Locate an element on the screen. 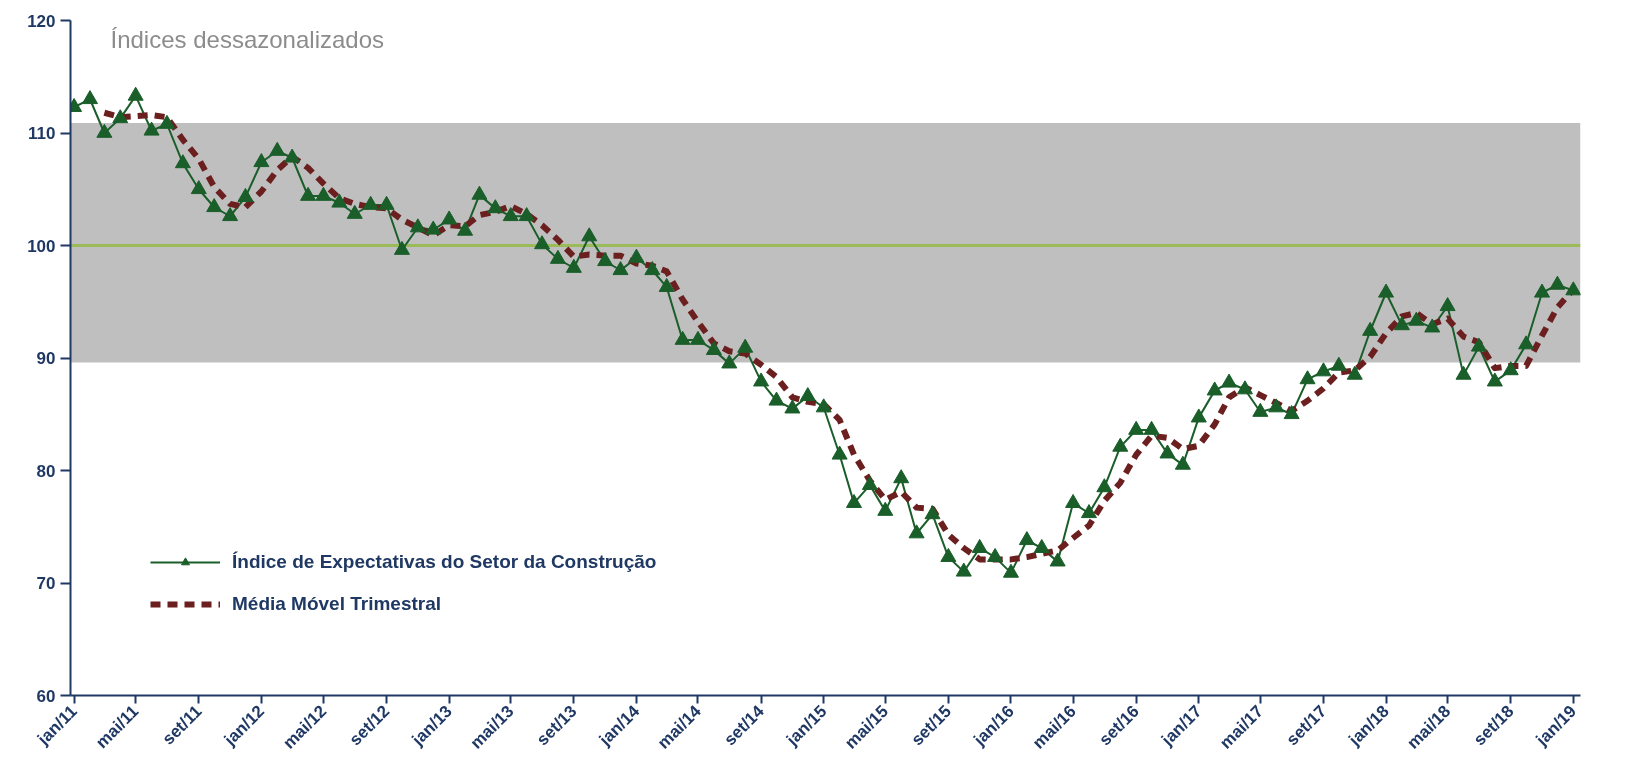 The width and height of the screenshot is (1627, 781). y-tick-label: 100 is located at coordinates (41, 246).